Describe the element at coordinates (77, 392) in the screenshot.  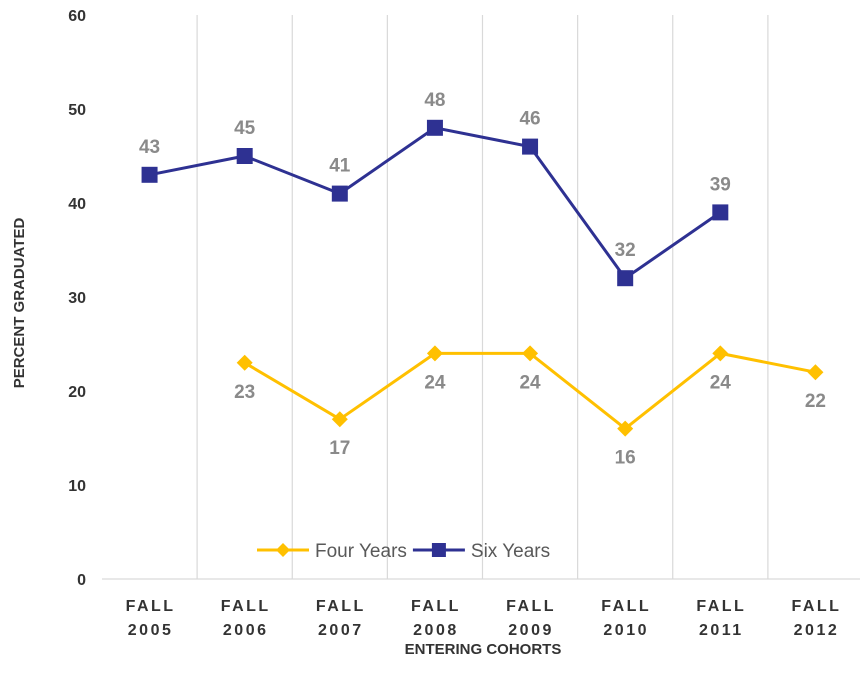
I see `y-tick-label: 20` at that location.